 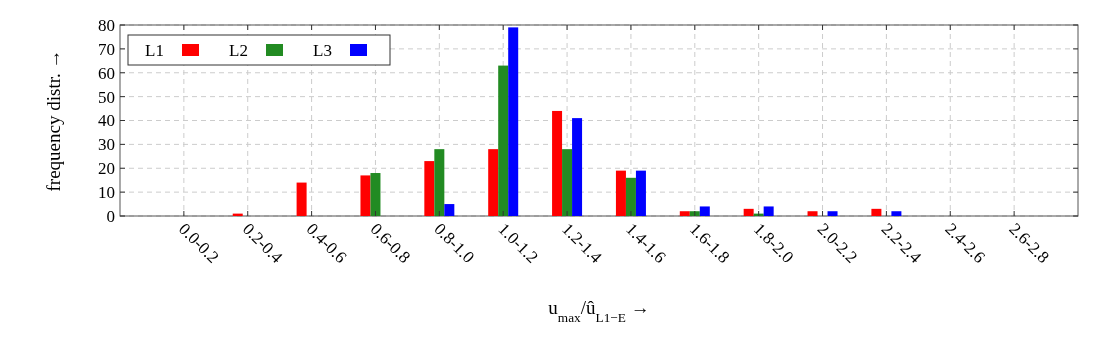 What do you see at coordinates (106, 49) in the screenshot?
I see `y-tick-label: 70` at bounding box center [106, 49].